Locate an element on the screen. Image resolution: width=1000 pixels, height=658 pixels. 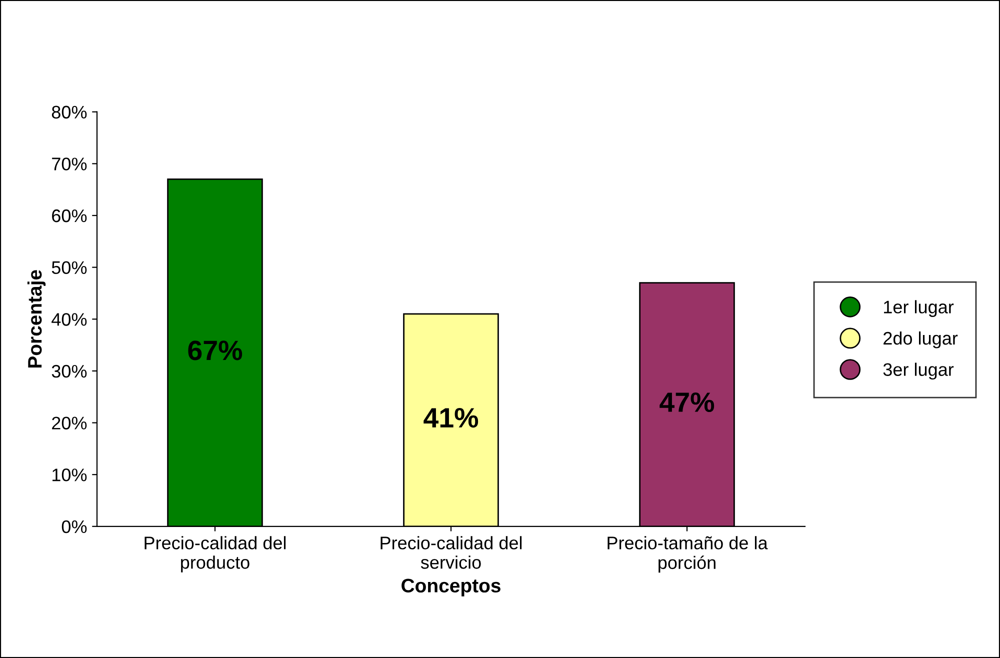
x-tick-label: Precio-tamaño de la porción is located at coordinates (688, 554).